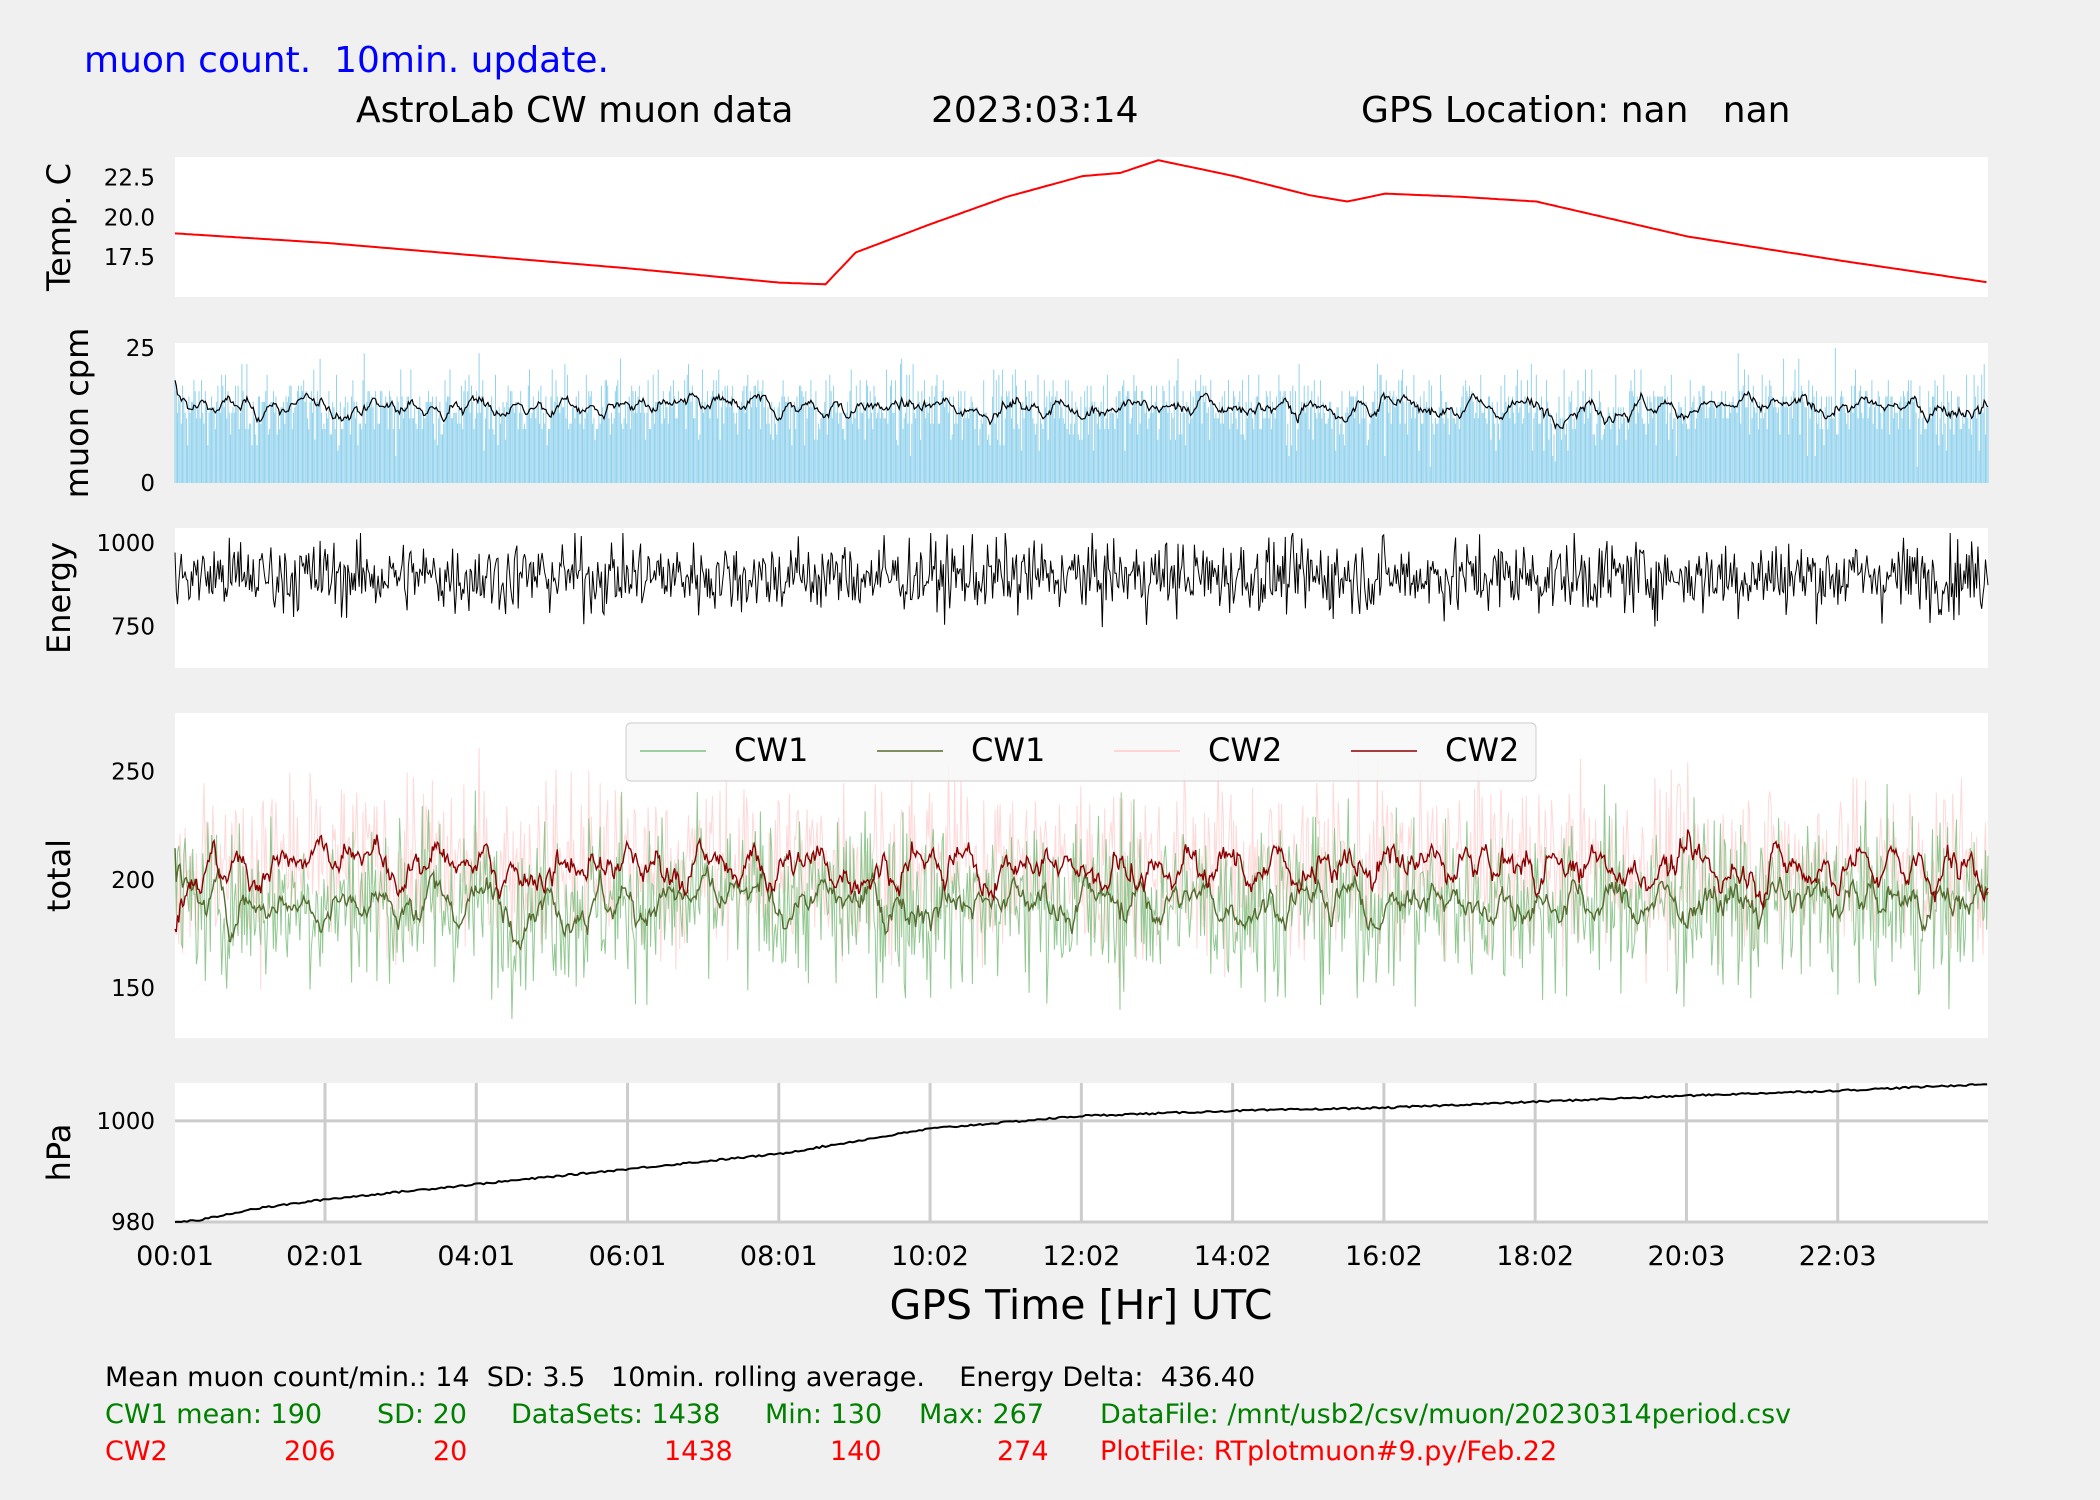 Image resolution: width=2100 pixels, height=1500 pixels. I want to click on cw1-rolling-line, so click(1081, 899).